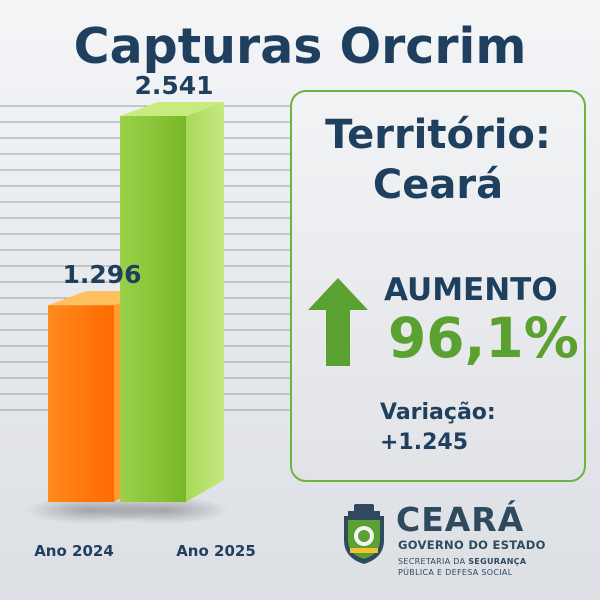  Describe the element at coordinates (438, 412) in the screenshot. I see `variation-label: Variação:` at that location.